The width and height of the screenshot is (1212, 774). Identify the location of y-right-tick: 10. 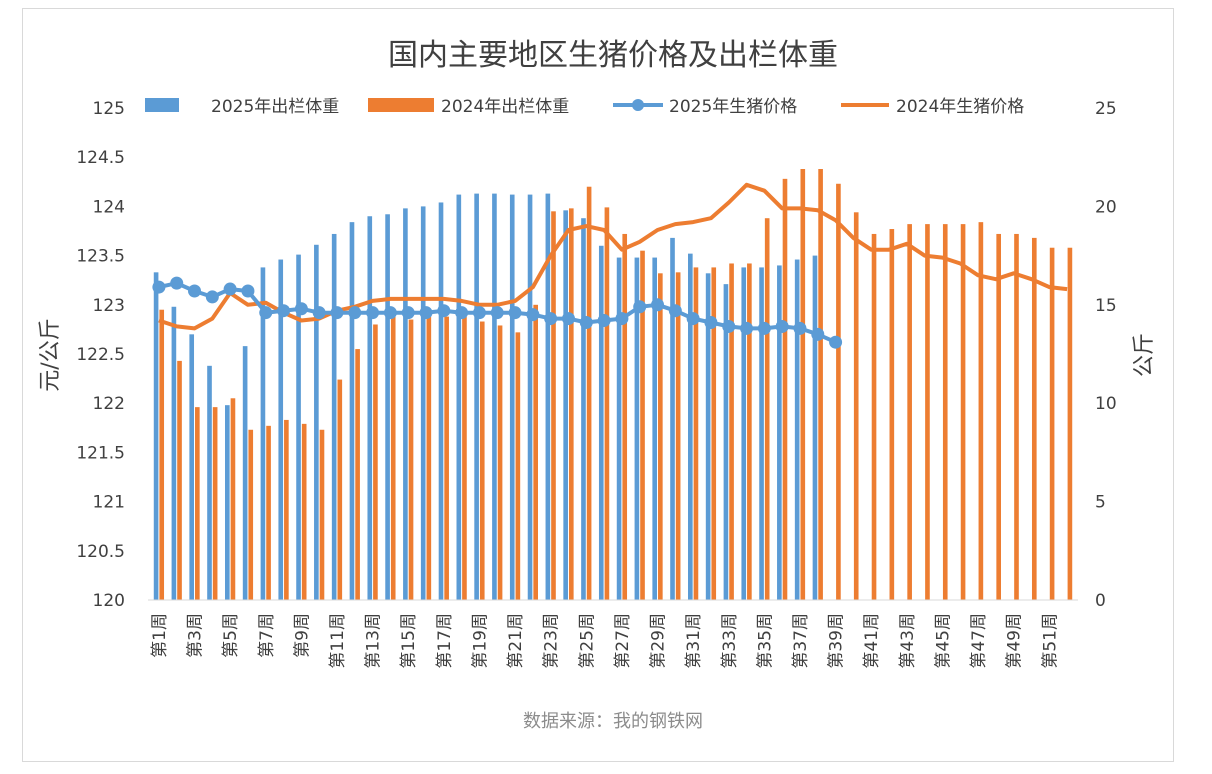
(1106, 404).